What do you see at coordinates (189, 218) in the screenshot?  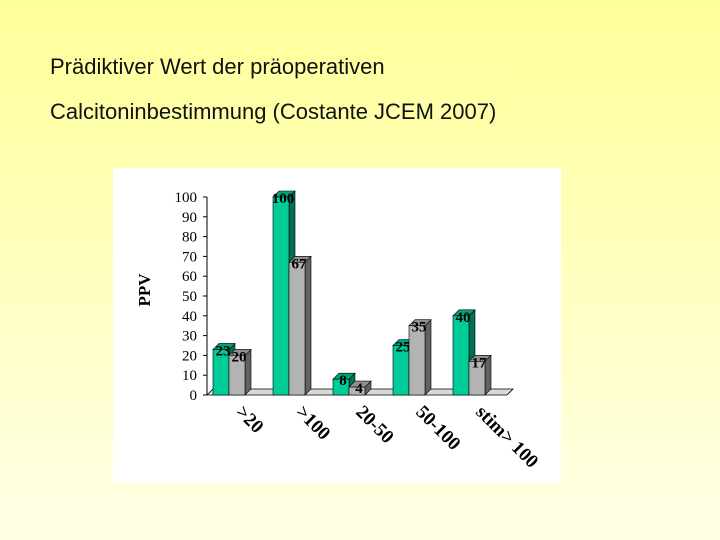 I see `y-tick-label: 90` at bounding box center [189, 218].